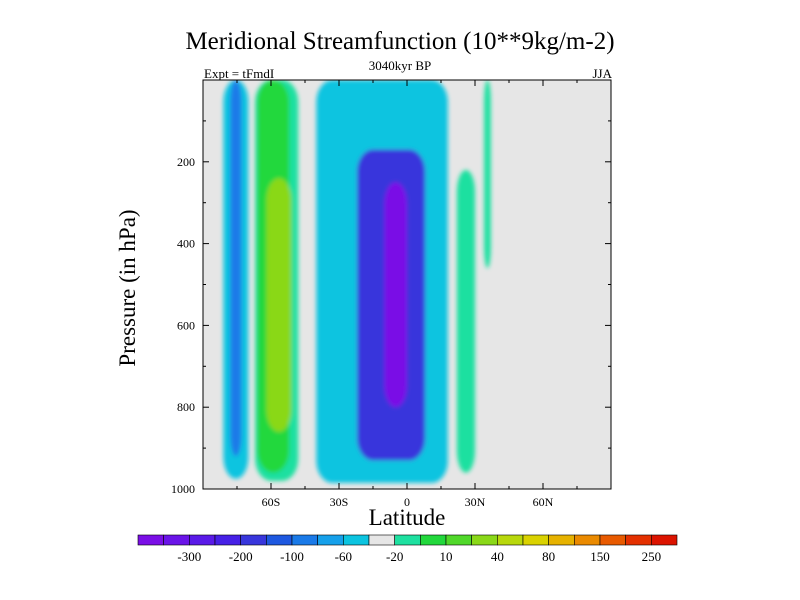 The image size is (800, 600). What do you see at coordinates (446, 556) in the screenshot?
I see `colorbar-label: 10` at bounding box center [446, 556].